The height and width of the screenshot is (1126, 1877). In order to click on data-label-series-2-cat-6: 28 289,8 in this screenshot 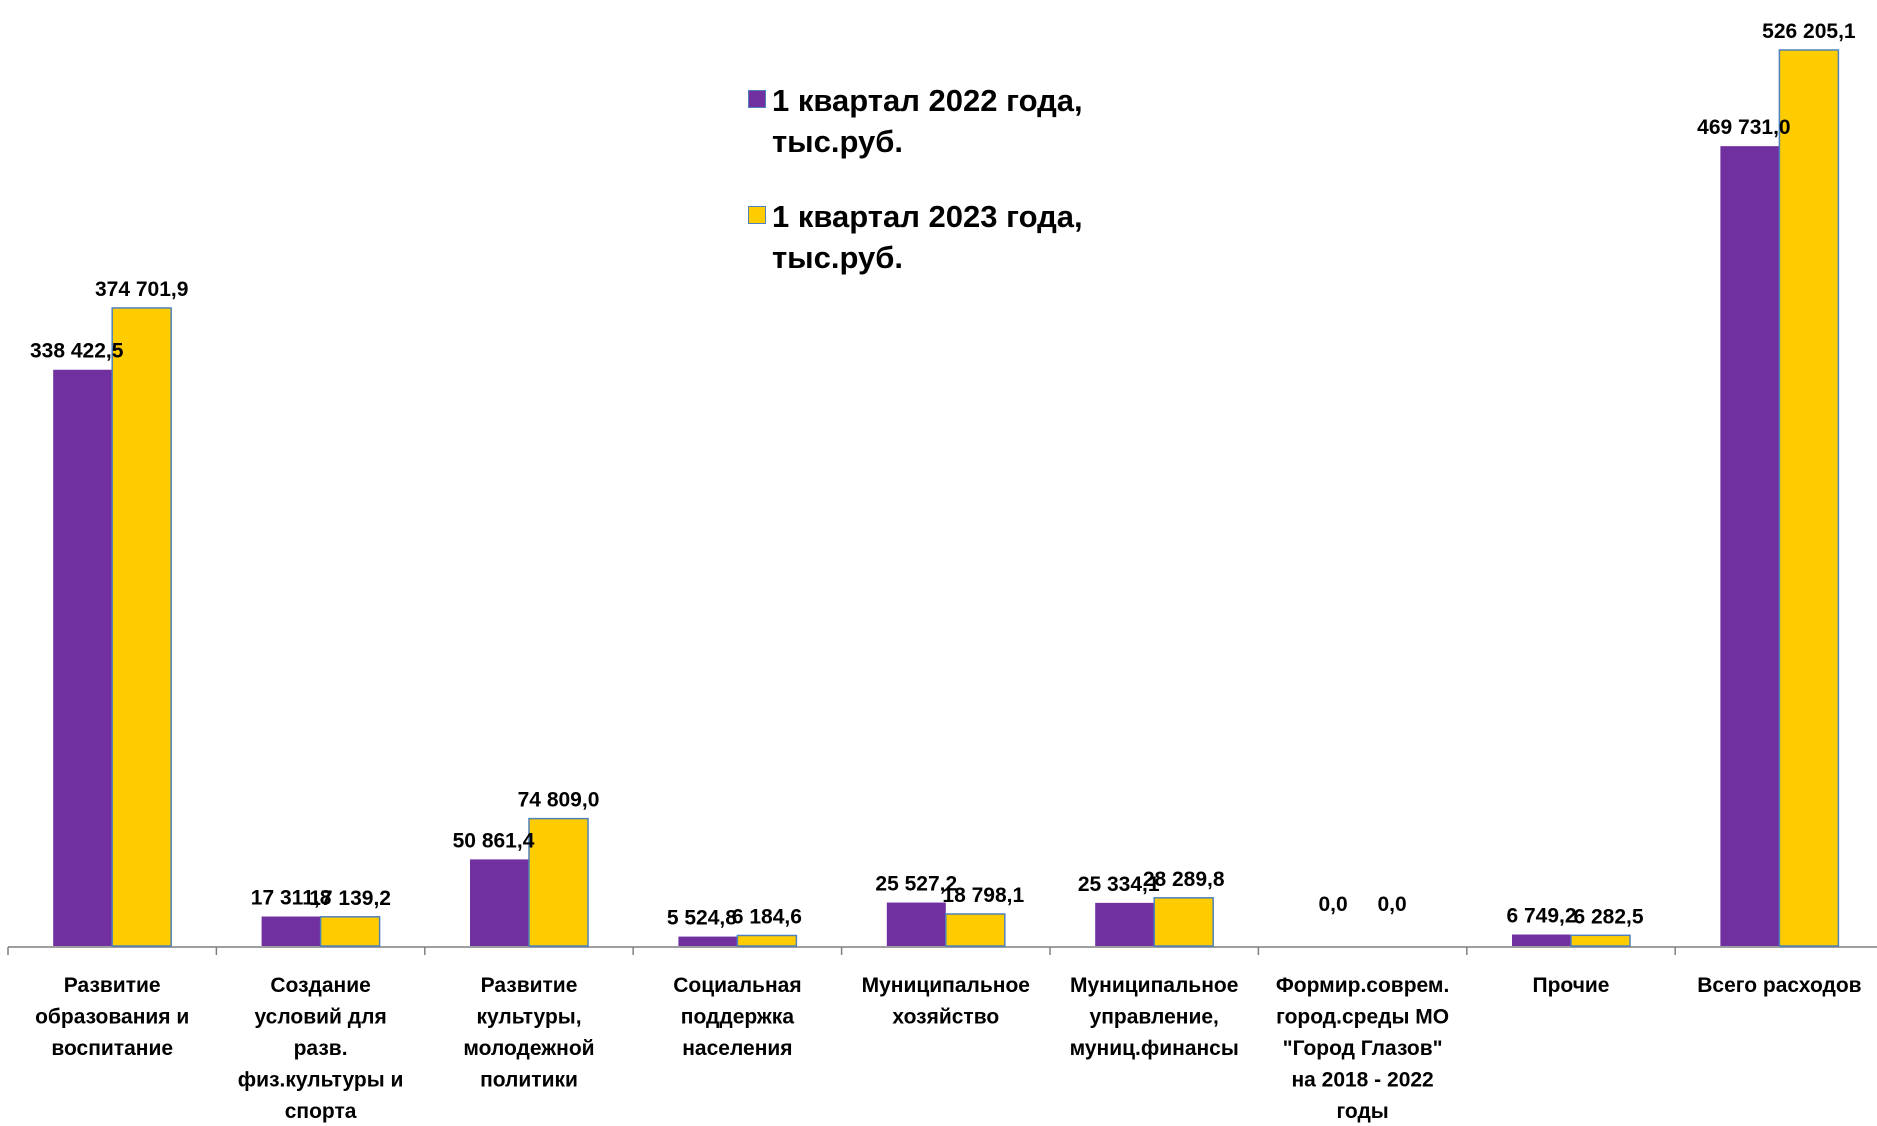, I will do `click(1184, 879)`.